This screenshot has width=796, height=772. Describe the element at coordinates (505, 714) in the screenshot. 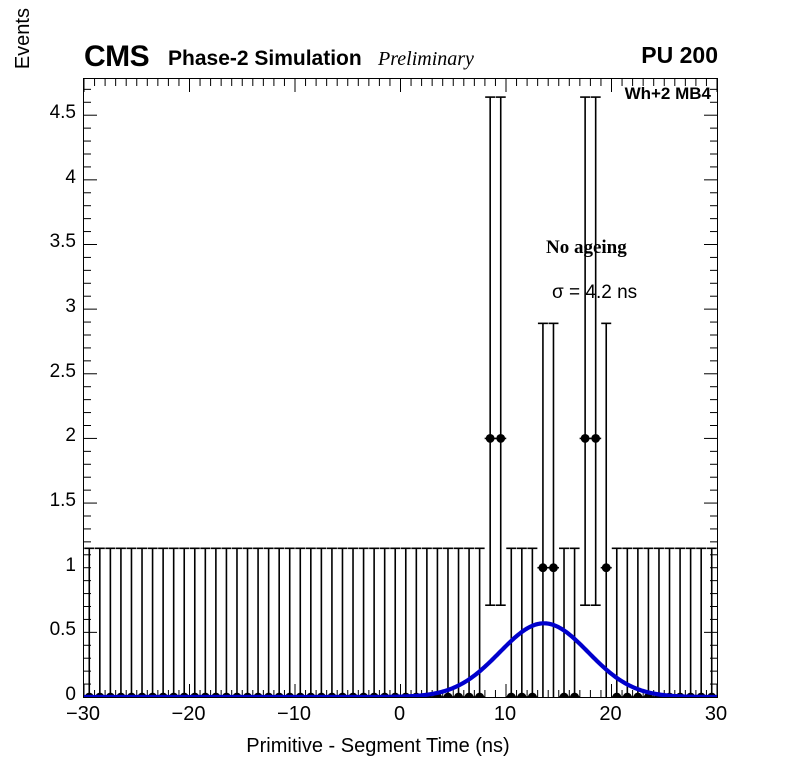

I see `x-tick-label: 10` at that location.